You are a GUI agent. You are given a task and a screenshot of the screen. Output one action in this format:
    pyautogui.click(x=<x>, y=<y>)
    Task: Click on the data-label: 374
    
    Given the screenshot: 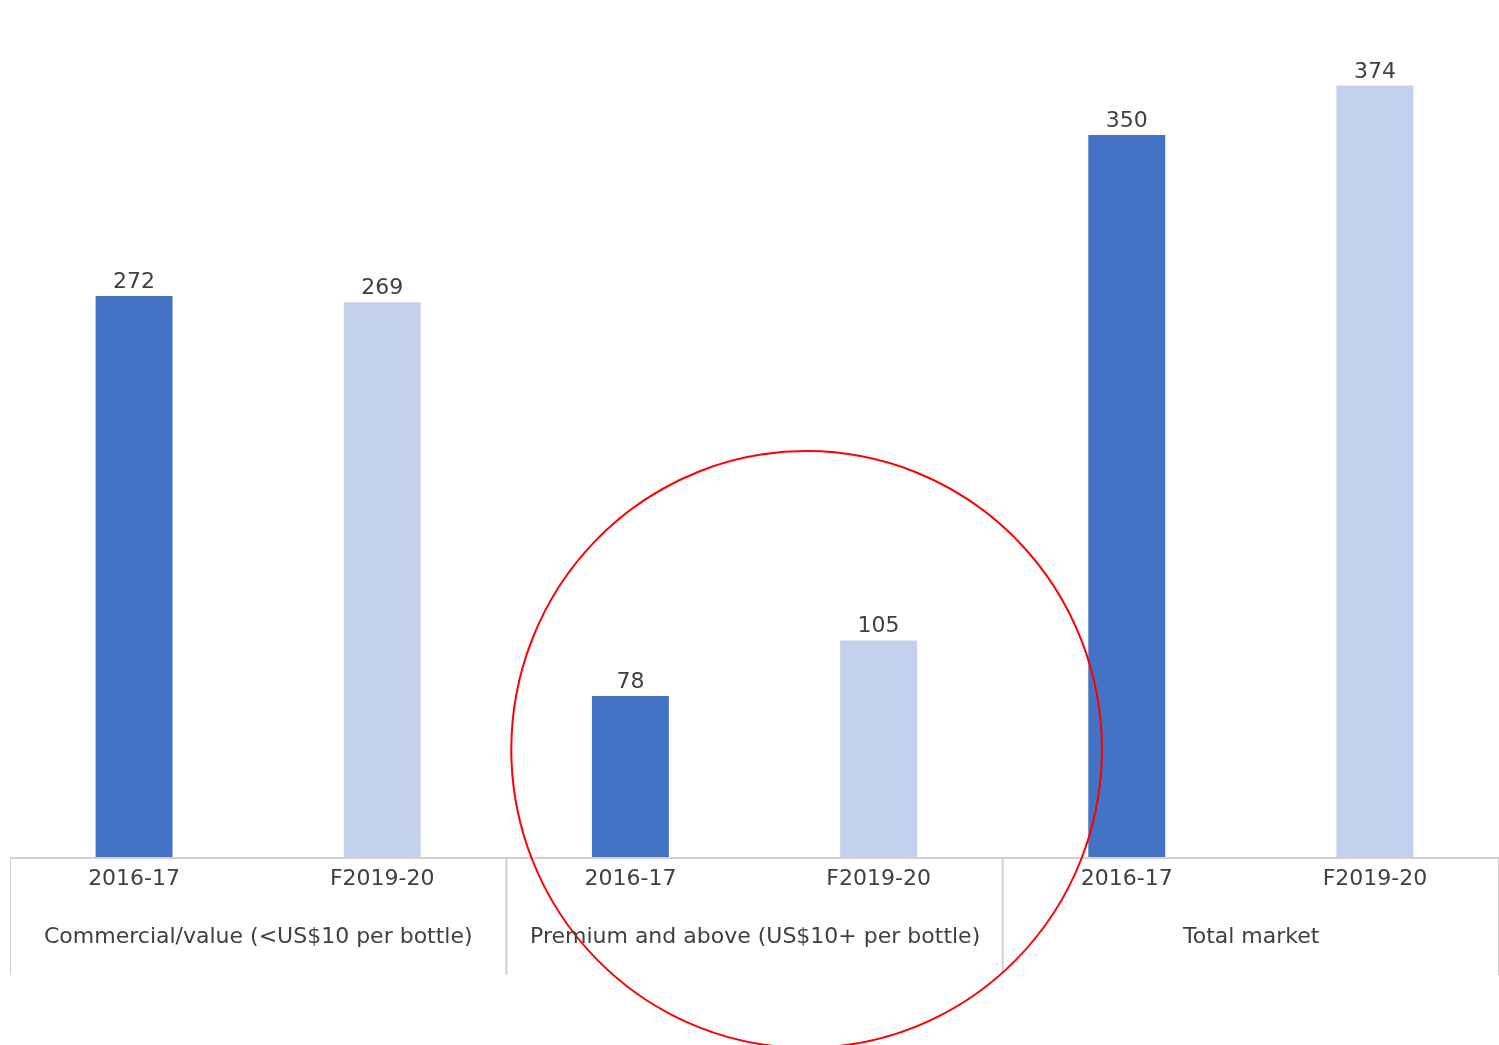 What is the action you would take?
    pyautogui.click(x=1374, y=70)
    